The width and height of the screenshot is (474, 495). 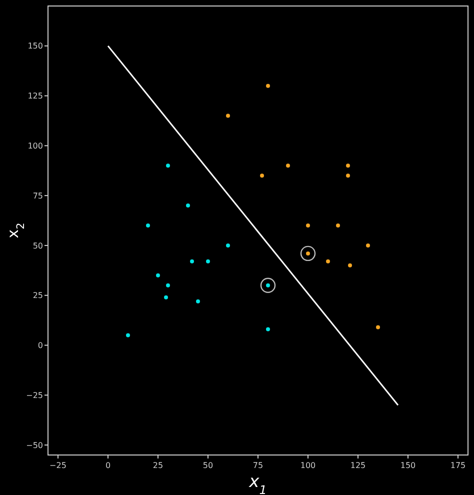 What do you see at coordinates (158, 465) in the screenshot?
I see `x-tick-label: 25` at bounding box center [158, 465].